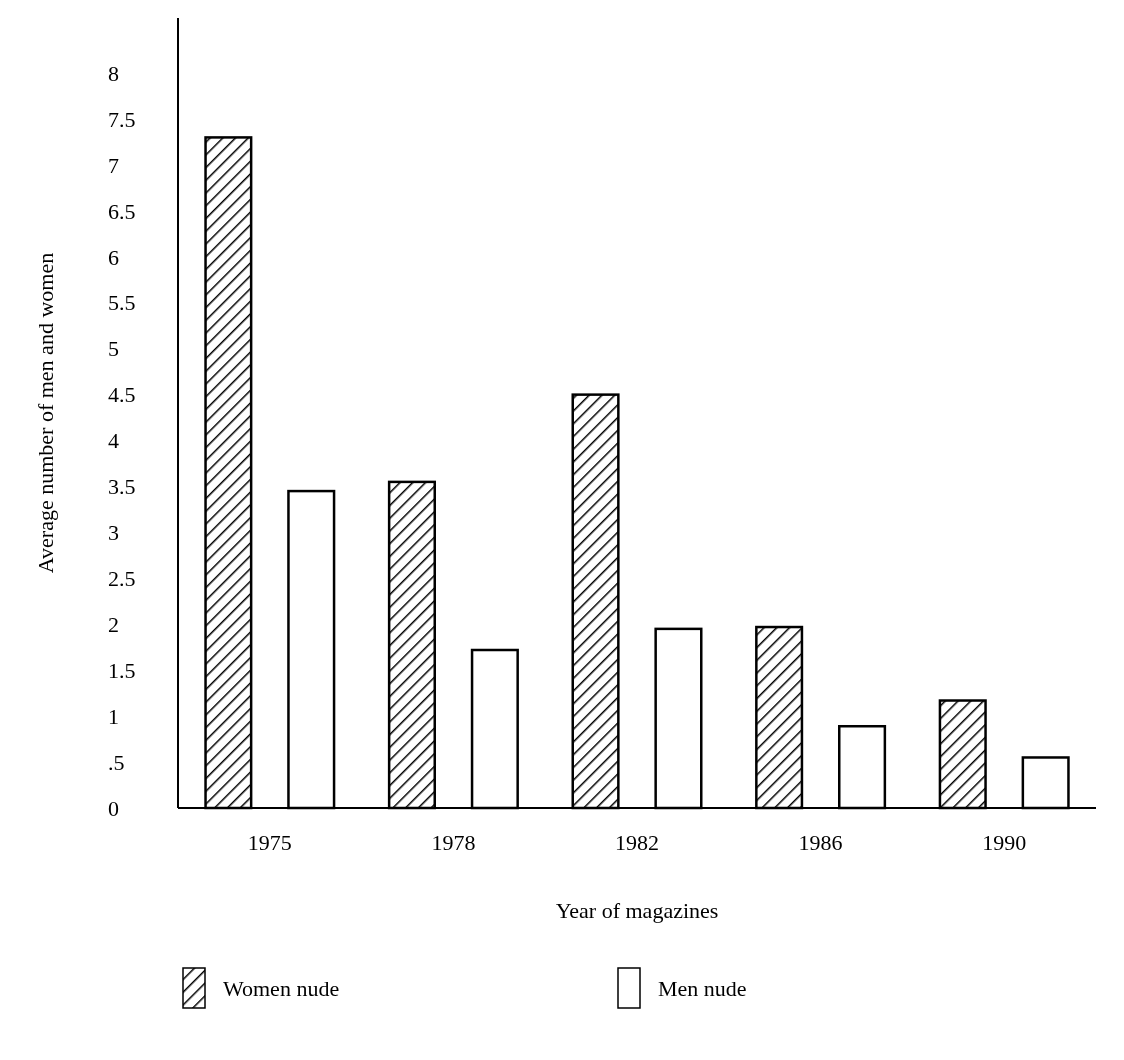 This screenshot has height=1060, width=1124. I want to click on y-tick-label: 6, so click(113, 257).